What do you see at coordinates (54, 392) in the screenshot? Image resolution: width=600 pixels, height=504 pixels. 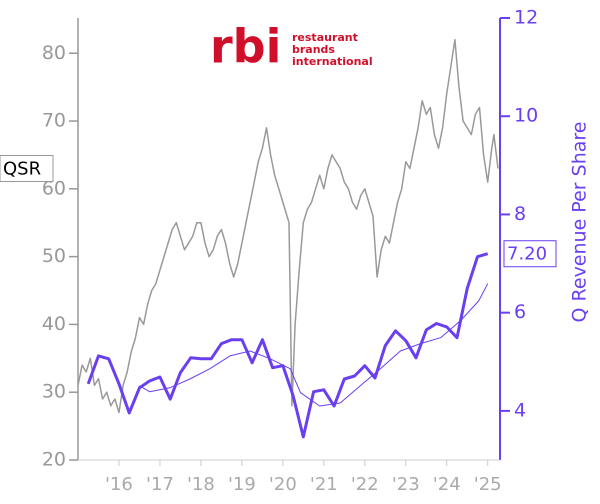 I see `y-tick-label: 30` at bounding box center [54, 392].